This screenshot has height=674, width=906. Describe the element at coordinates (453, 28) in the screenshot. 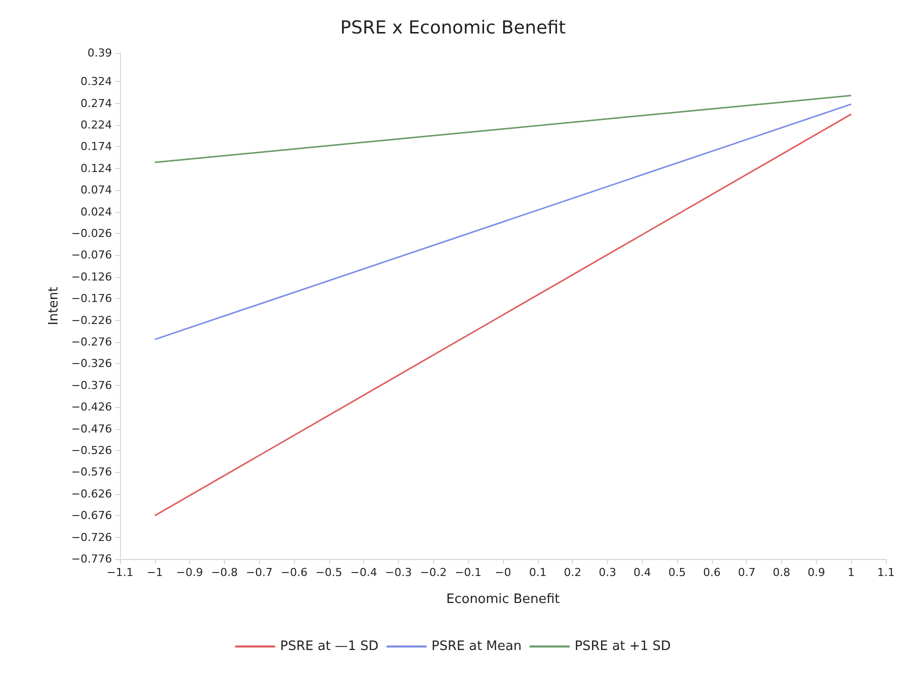

I see `chart-title: PSRE x Economic Benefit` at that location.